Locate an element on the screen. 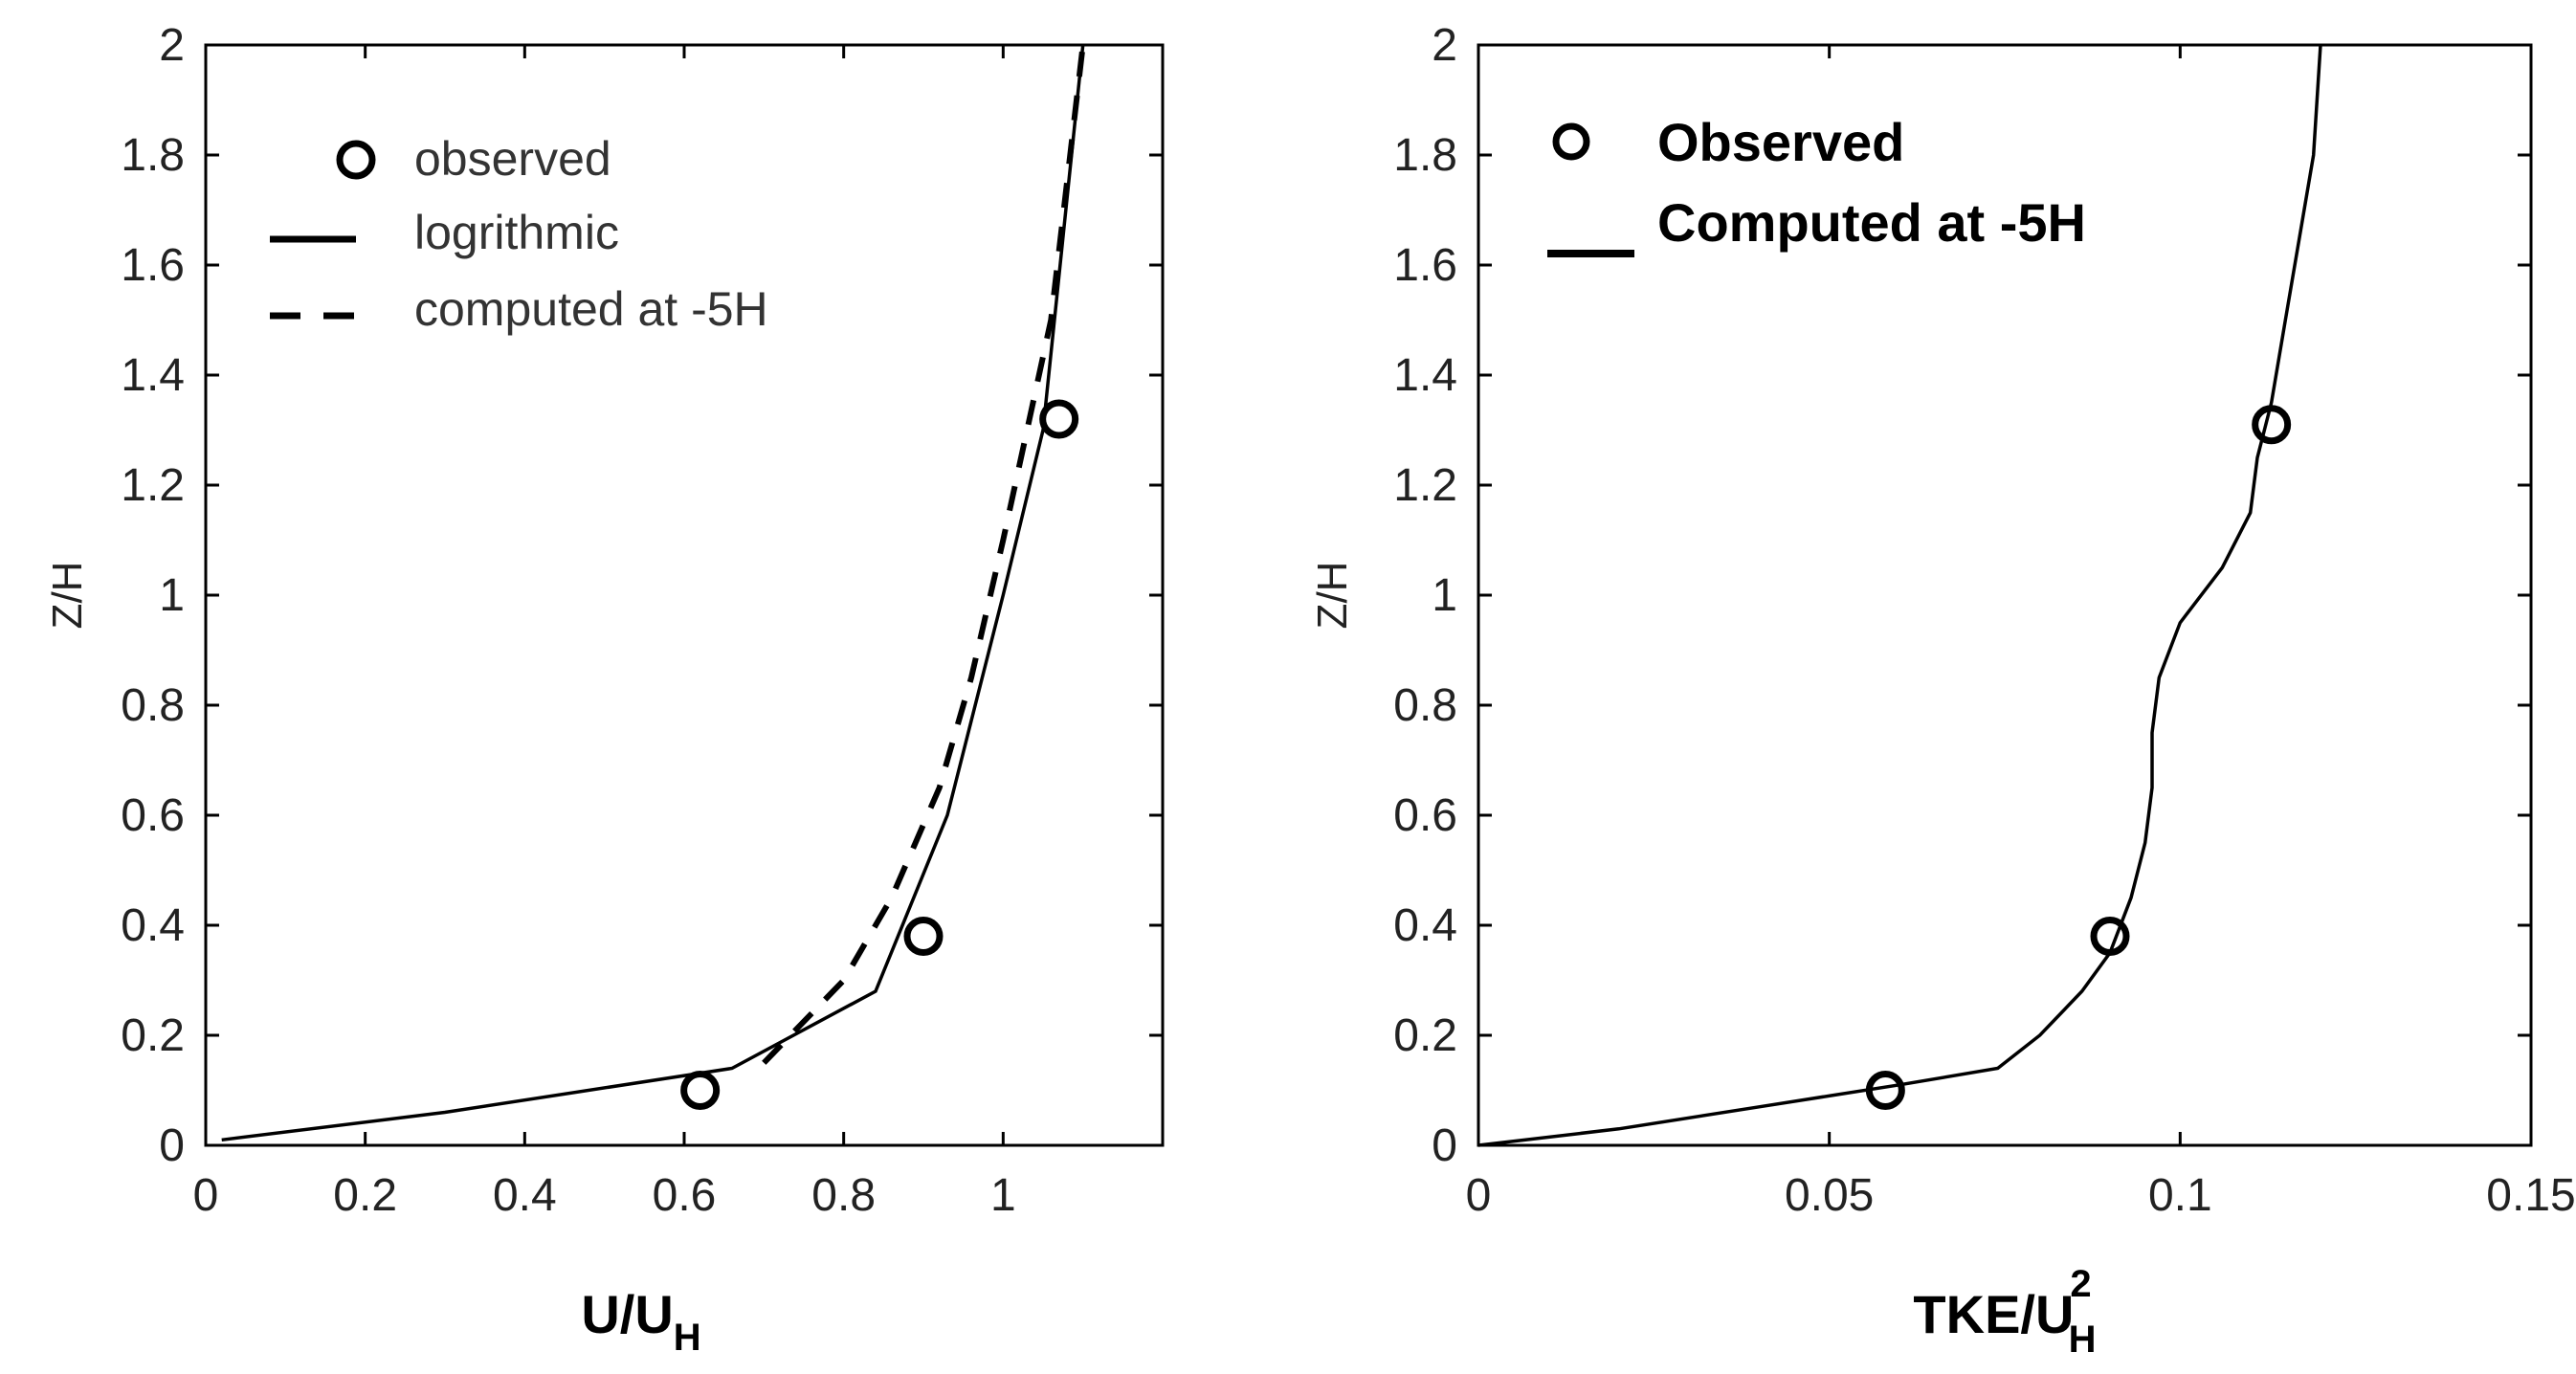 This screenshot has height=1374, width=2576. left-x-axis-label: U/UH is located at coordinates (640, 1321).